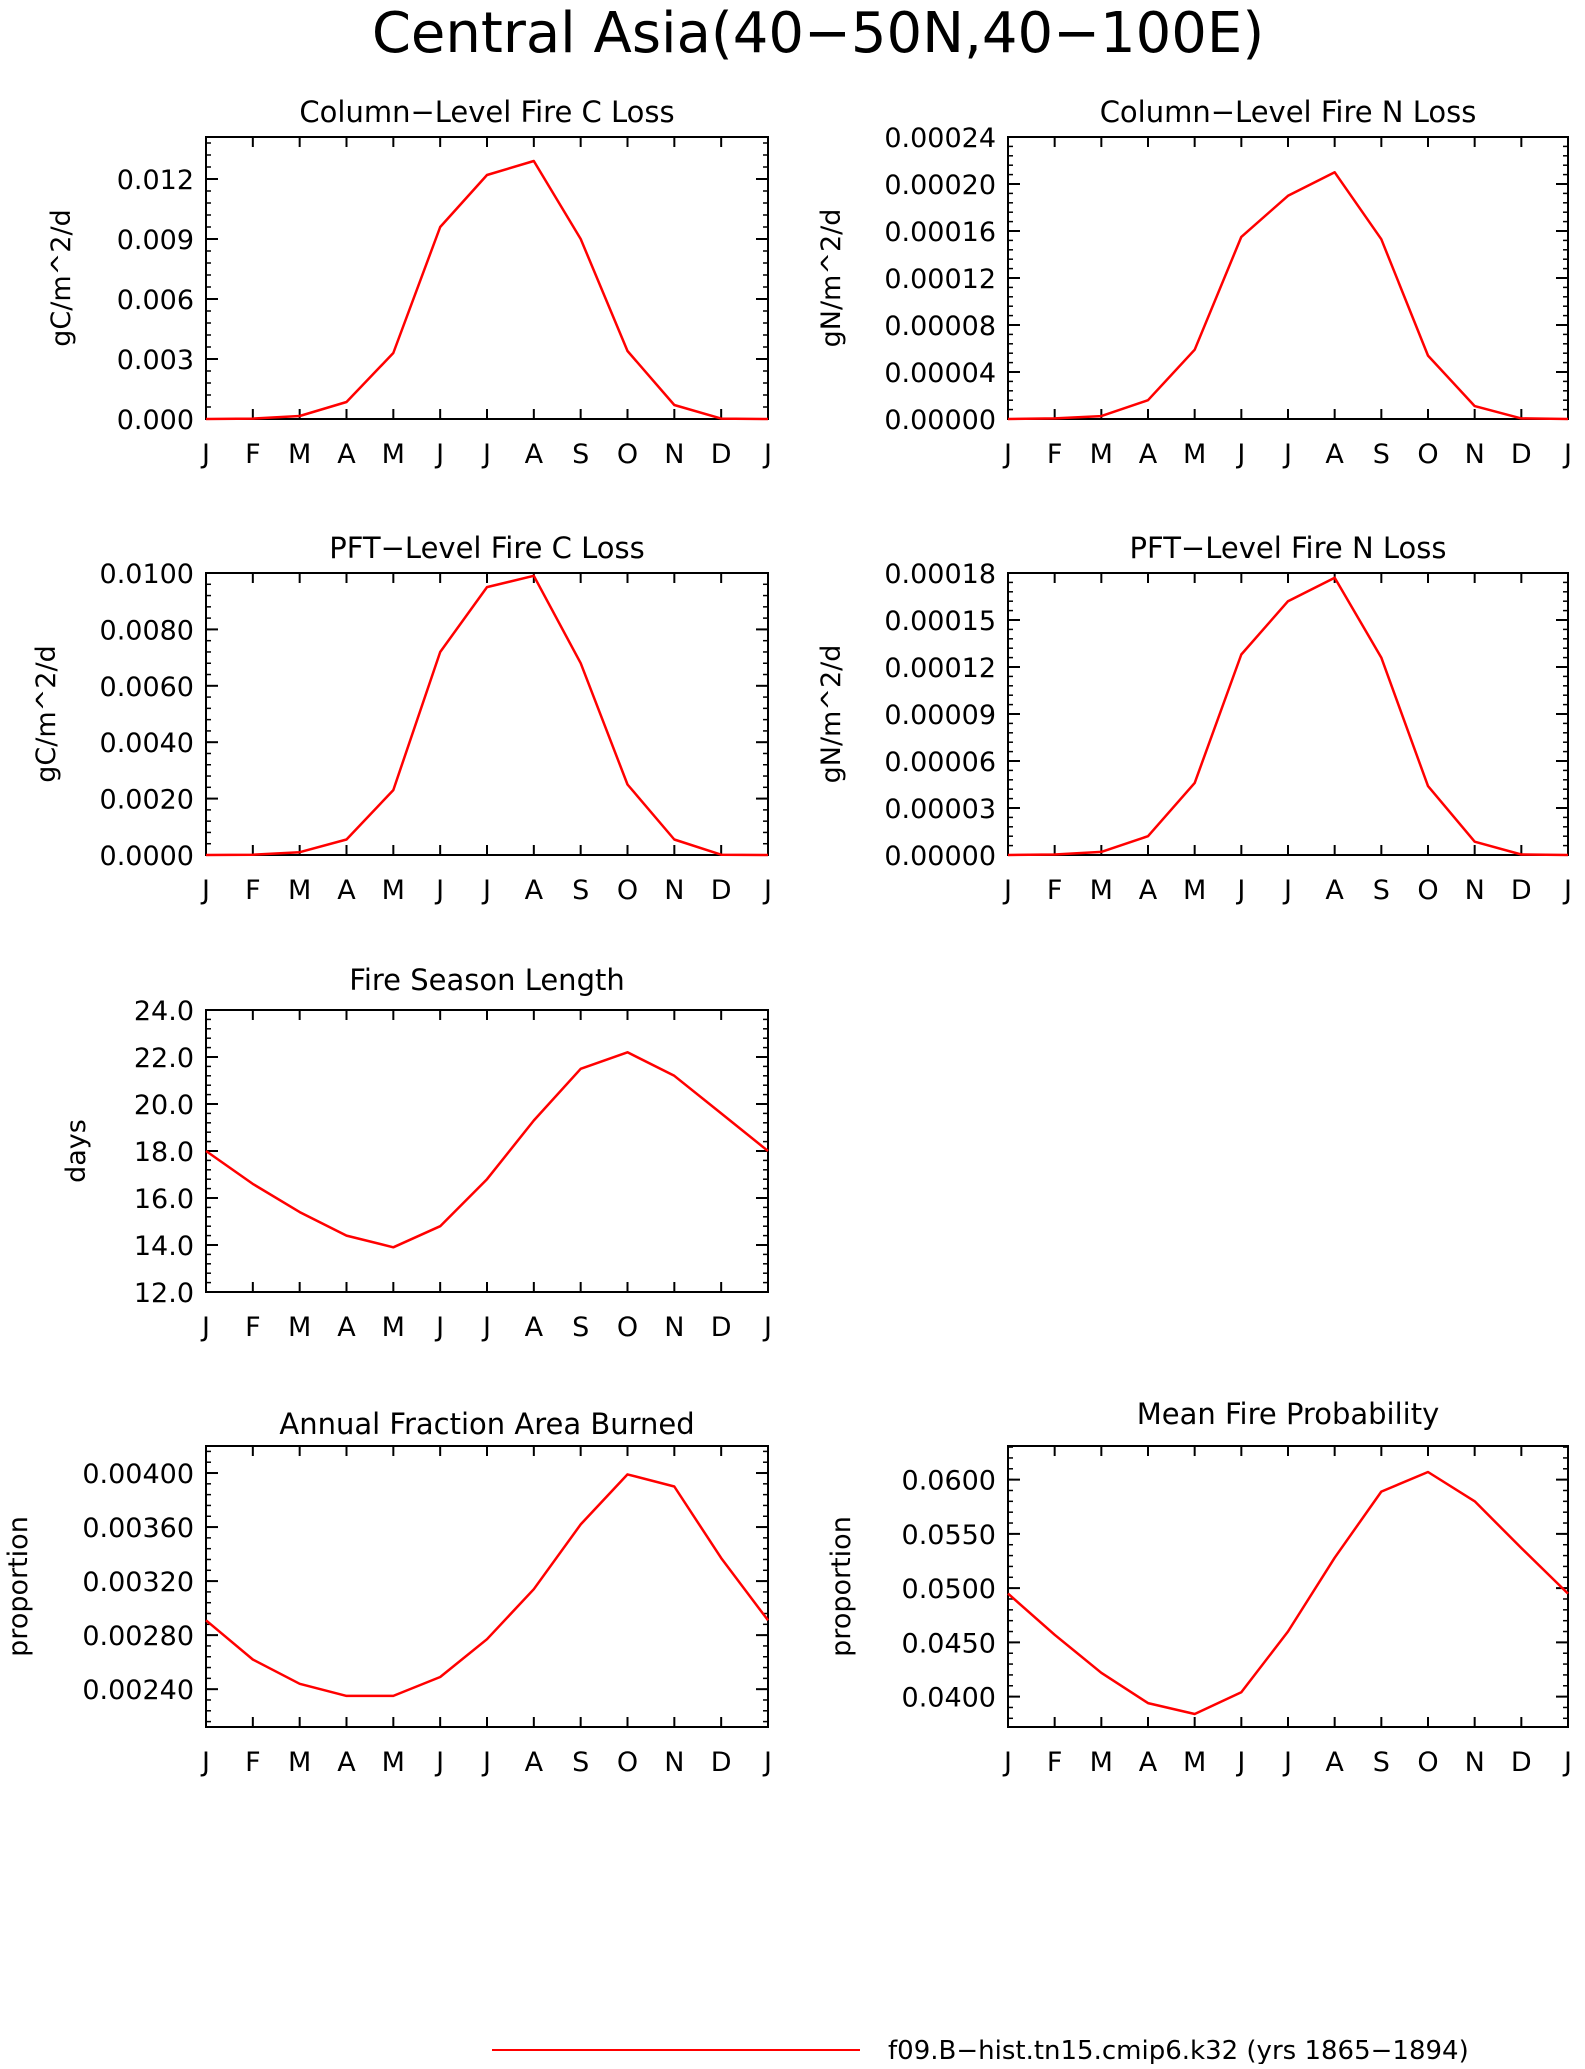  Describe the element at coordinates (940, 279) in the screenshot. I see `y-tick-label: 0.00012` at that location.